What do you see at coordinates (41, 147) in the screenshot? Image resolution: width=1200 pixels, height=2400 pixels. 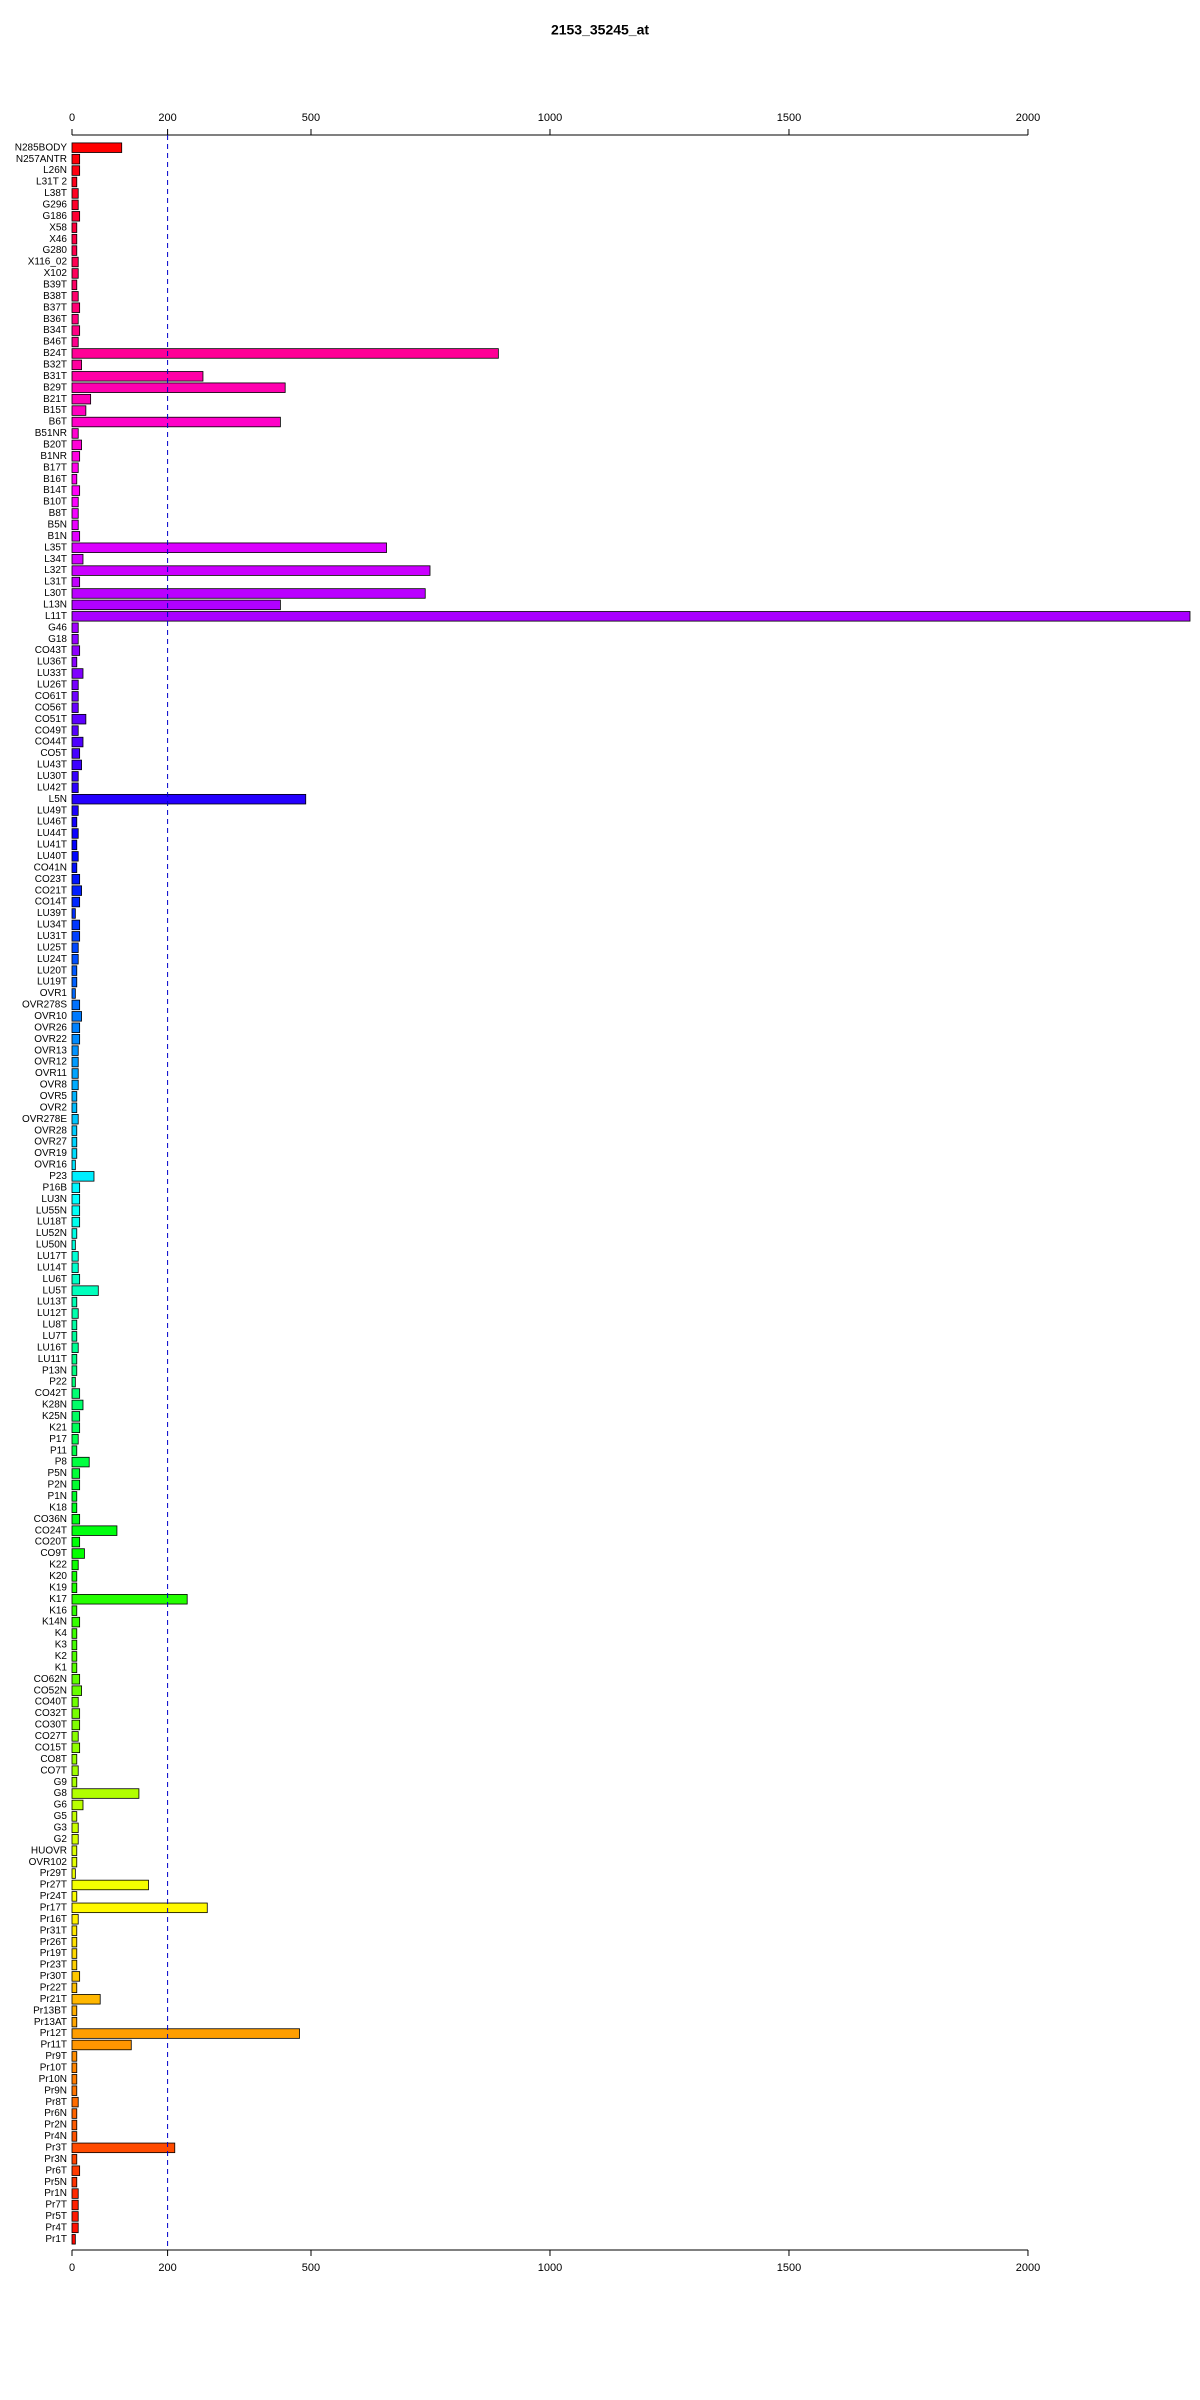 I see `y-tick-label: N285BODY` at bounding box center [41, 147].